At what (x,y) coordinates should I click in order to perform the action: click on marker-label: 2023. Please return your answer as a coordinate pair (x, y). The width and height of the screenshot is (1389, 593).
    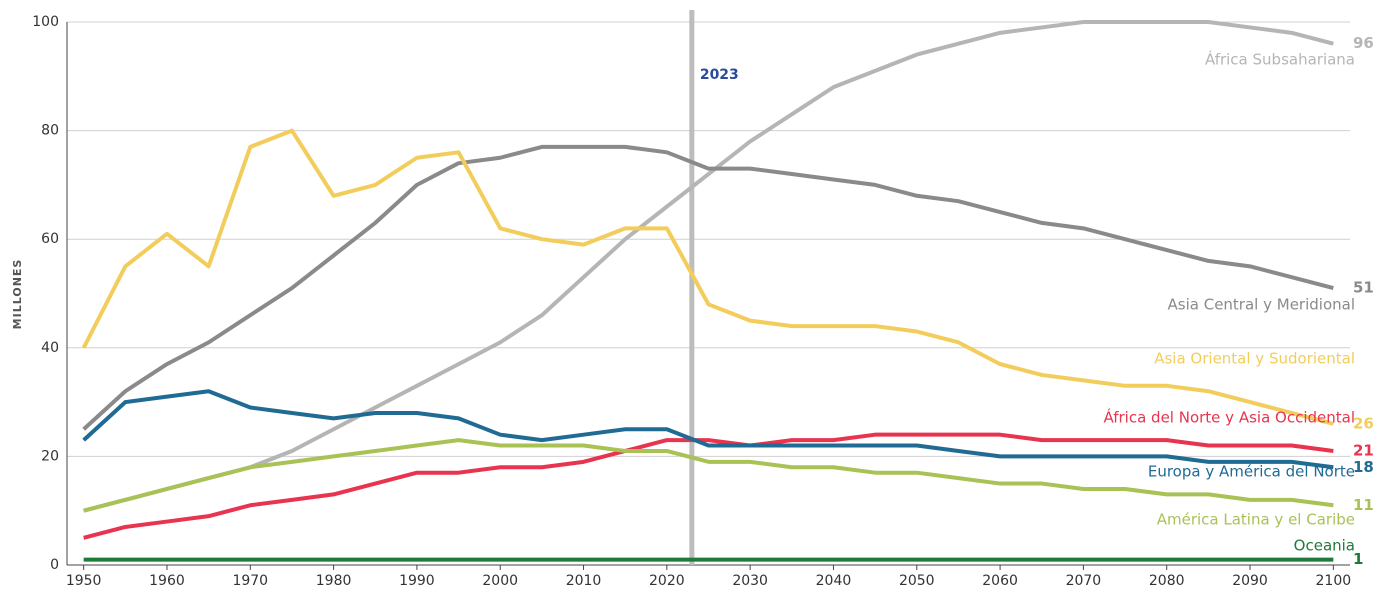
    Looking at the image, I should click on (719, 75).